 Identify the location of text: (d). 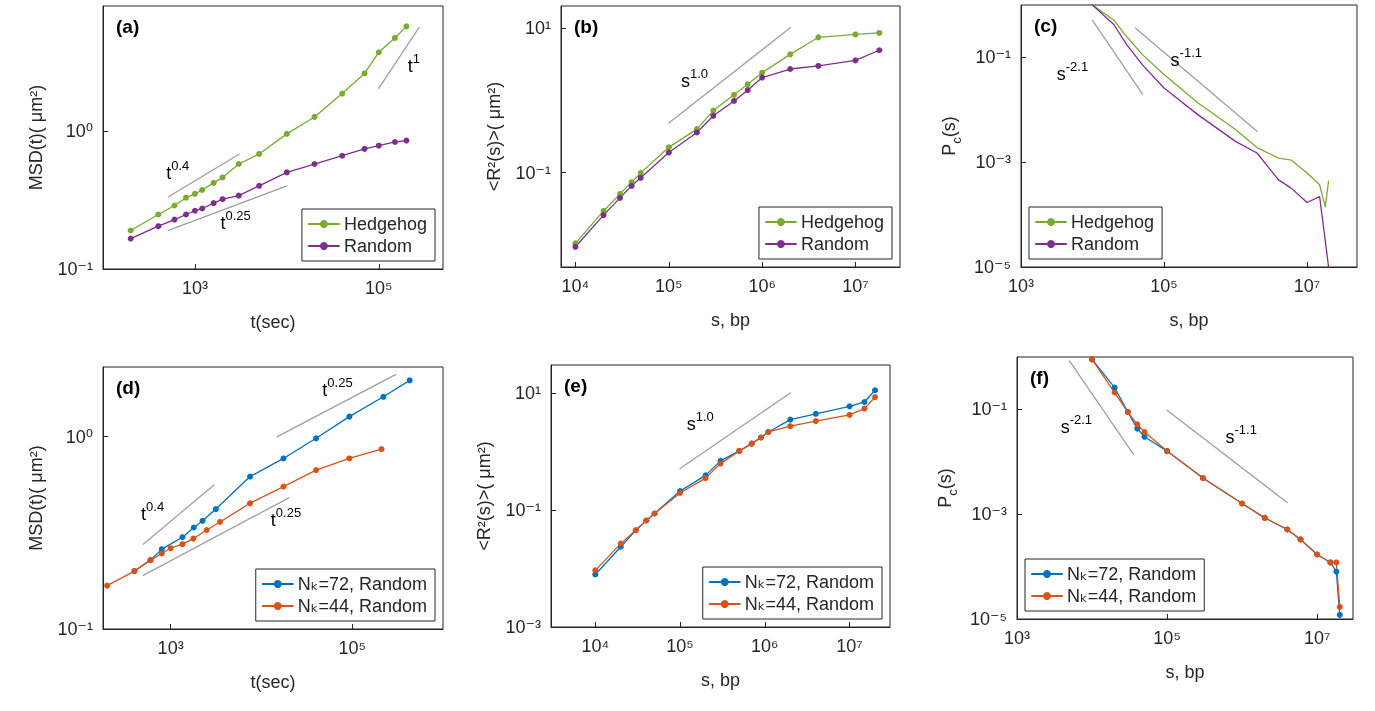
(128, 387).